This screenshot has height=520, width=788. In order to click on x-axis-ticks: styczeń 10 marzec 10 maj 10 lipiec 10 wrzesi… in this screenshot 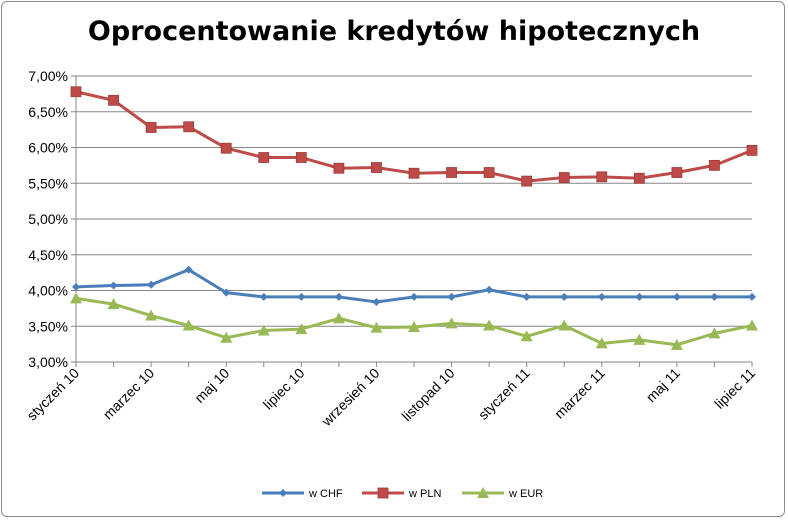, I will do `click(390, 396)`.